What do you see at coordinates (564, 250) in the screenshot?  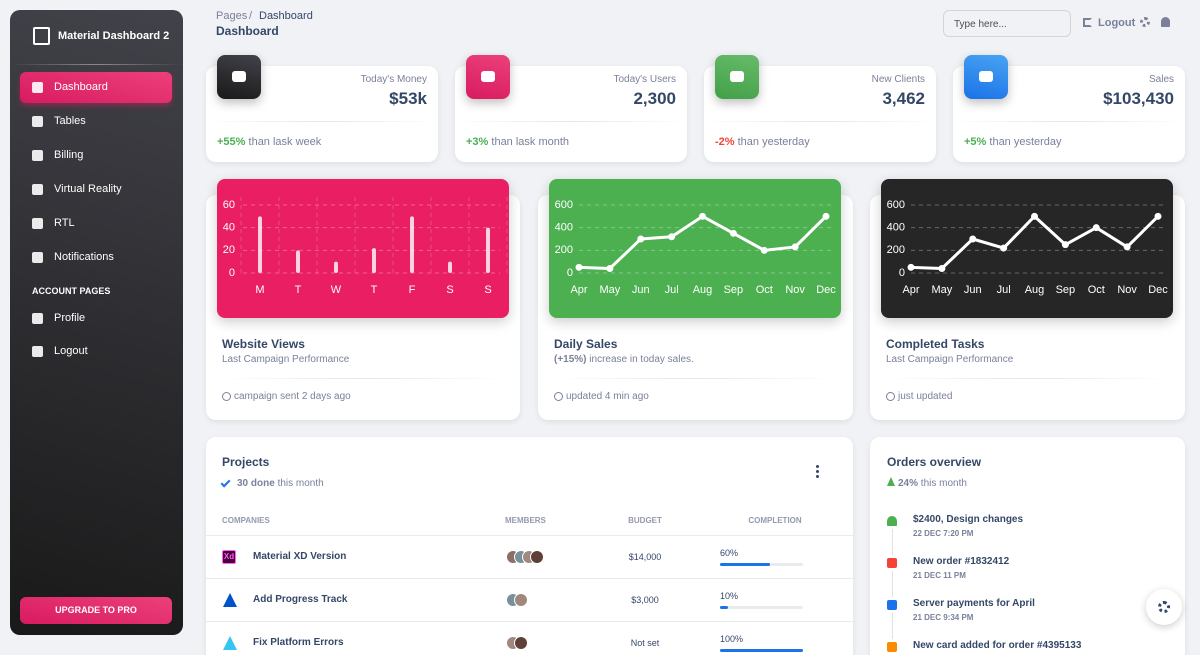 I see `y-tick-label: 200` at bounding box center [564, 250].